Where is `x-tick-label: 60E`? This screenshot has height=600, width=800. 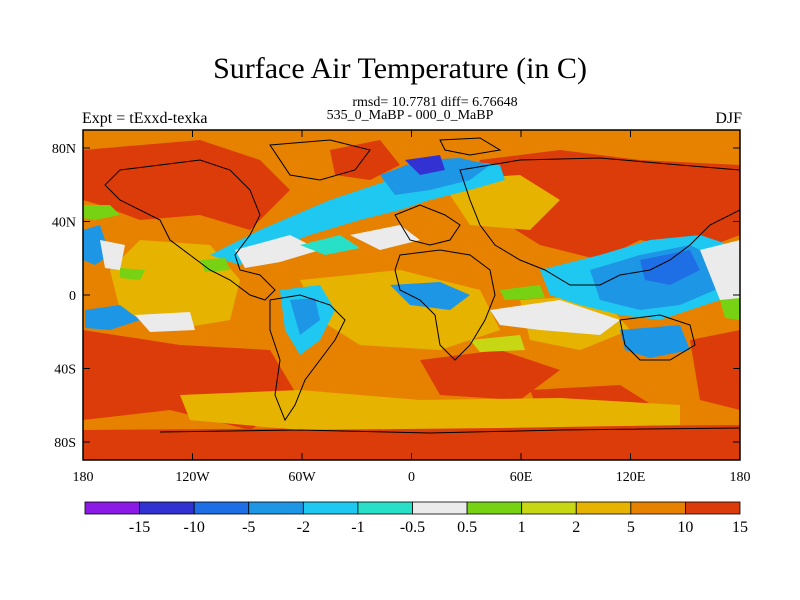 x-tick-label: 60E is located at coordinates (521, 477).